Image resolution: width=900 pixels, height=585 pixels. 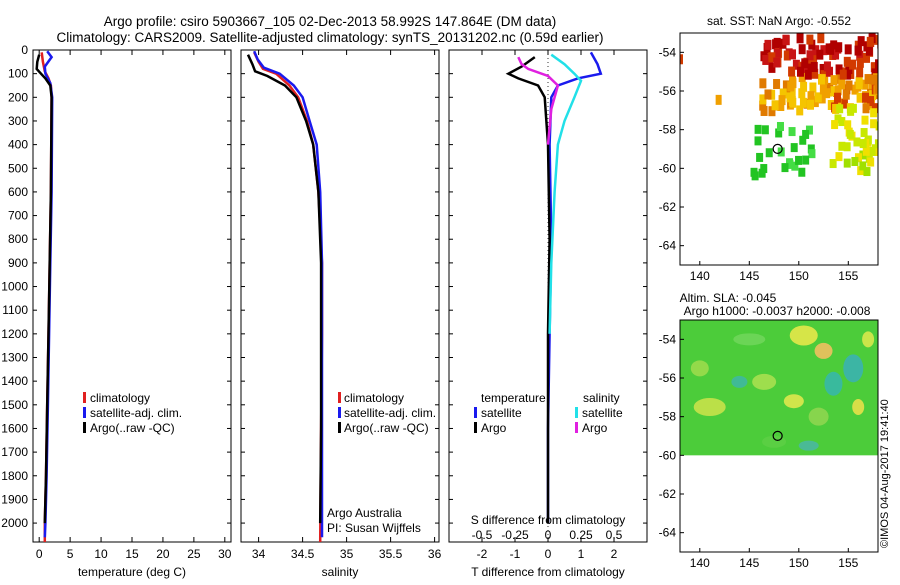 What do you see at coordinates (475, 412) in the screenshot?
I see `diff-legend-t-satellite-swatch` at bounding box center [475, 412].